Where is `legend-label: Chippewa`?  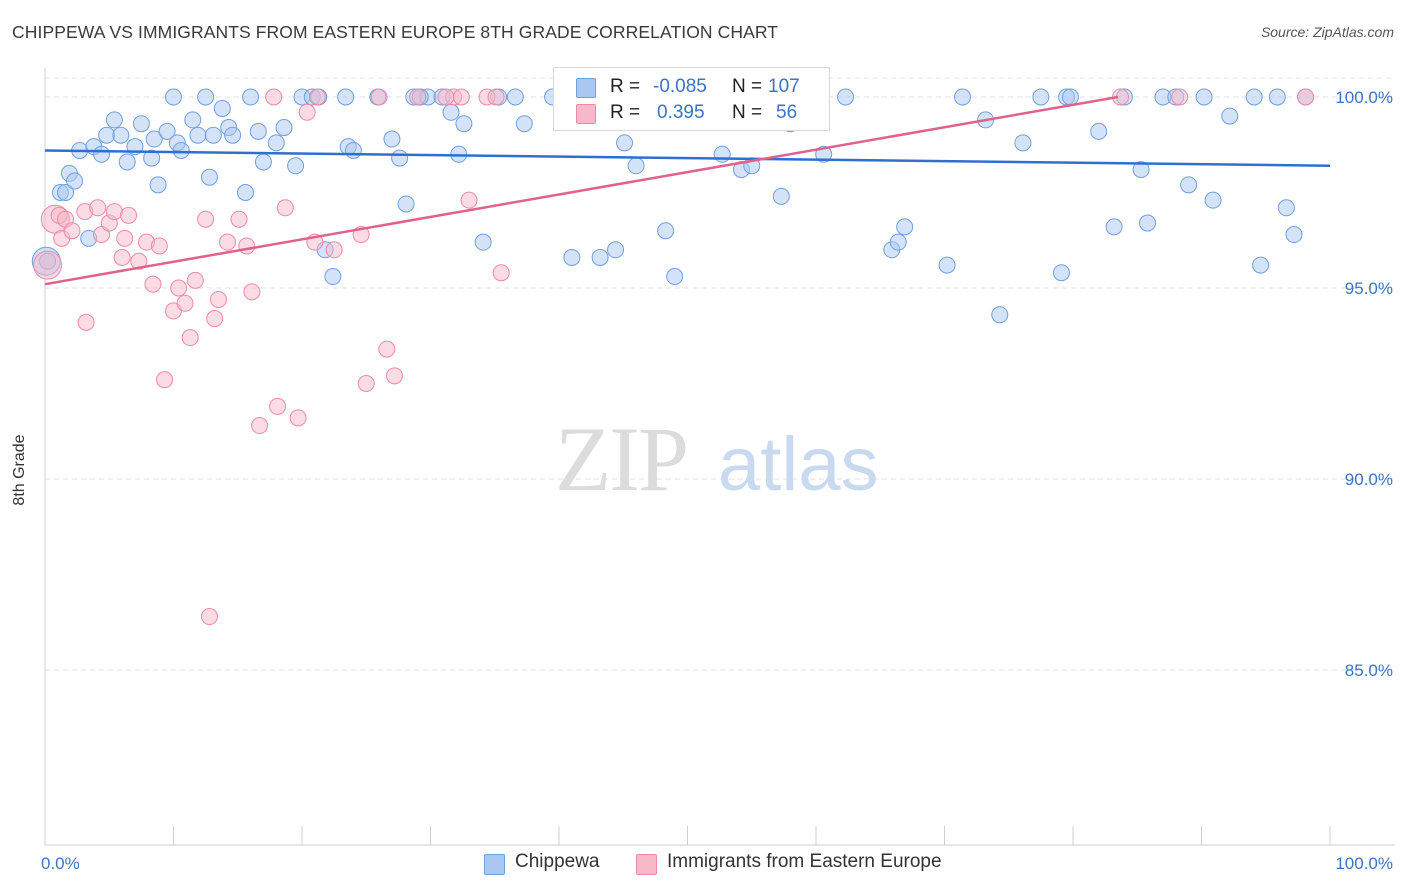
legend-label: Chippewa is located at coordinates (557, 861).